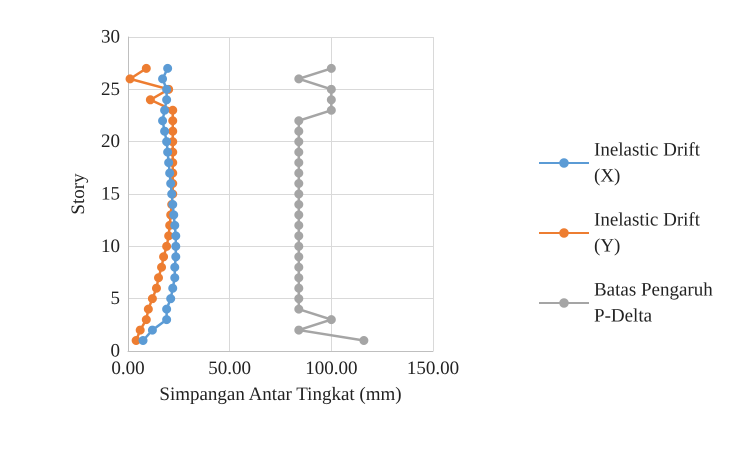  Describe the element at coordinates (115, 299) in the screenshot. I see `y-tick-label: 5` at that location.